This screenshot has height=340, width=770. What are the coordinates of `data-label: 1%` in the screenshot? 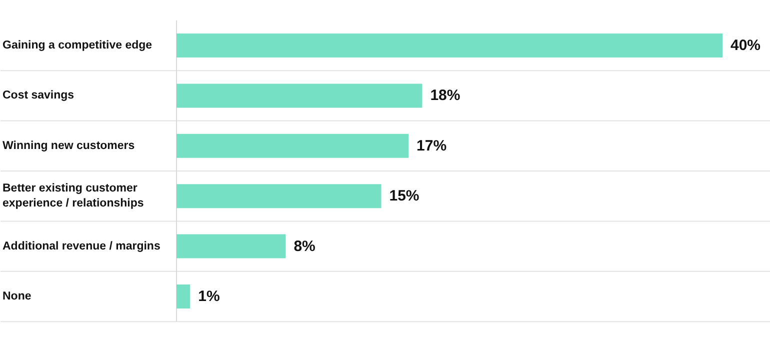 It's located at (209, 296).